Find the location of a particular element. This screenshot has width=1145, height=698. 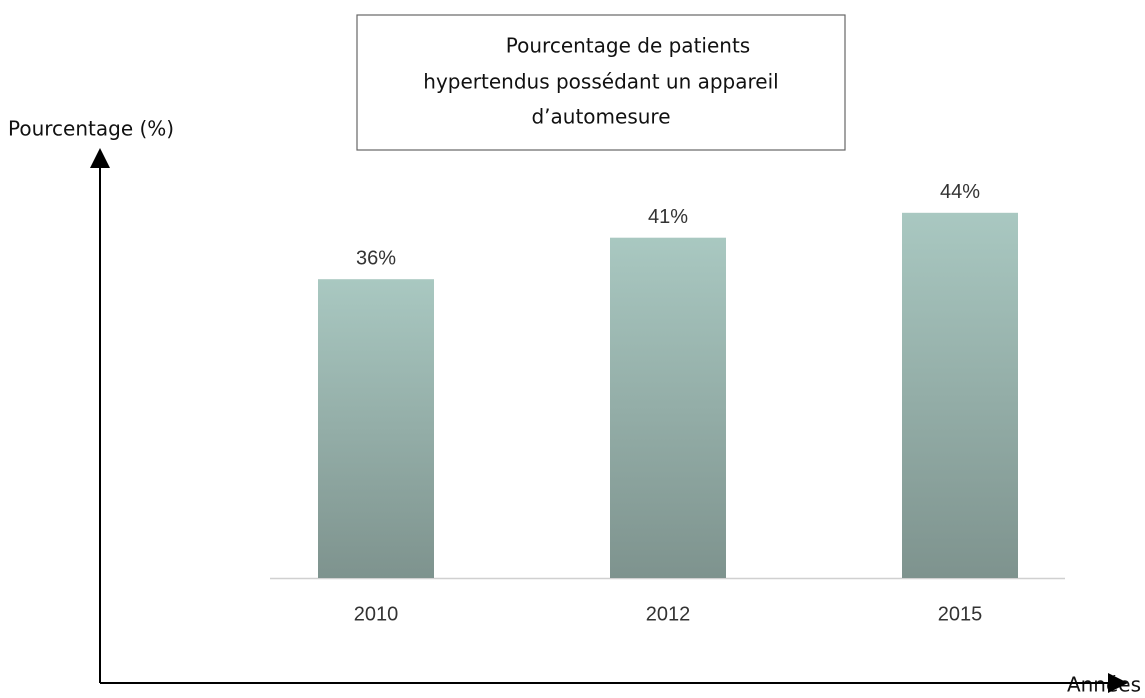

chart-title: d’automesure is located at coordinates (600, 117).